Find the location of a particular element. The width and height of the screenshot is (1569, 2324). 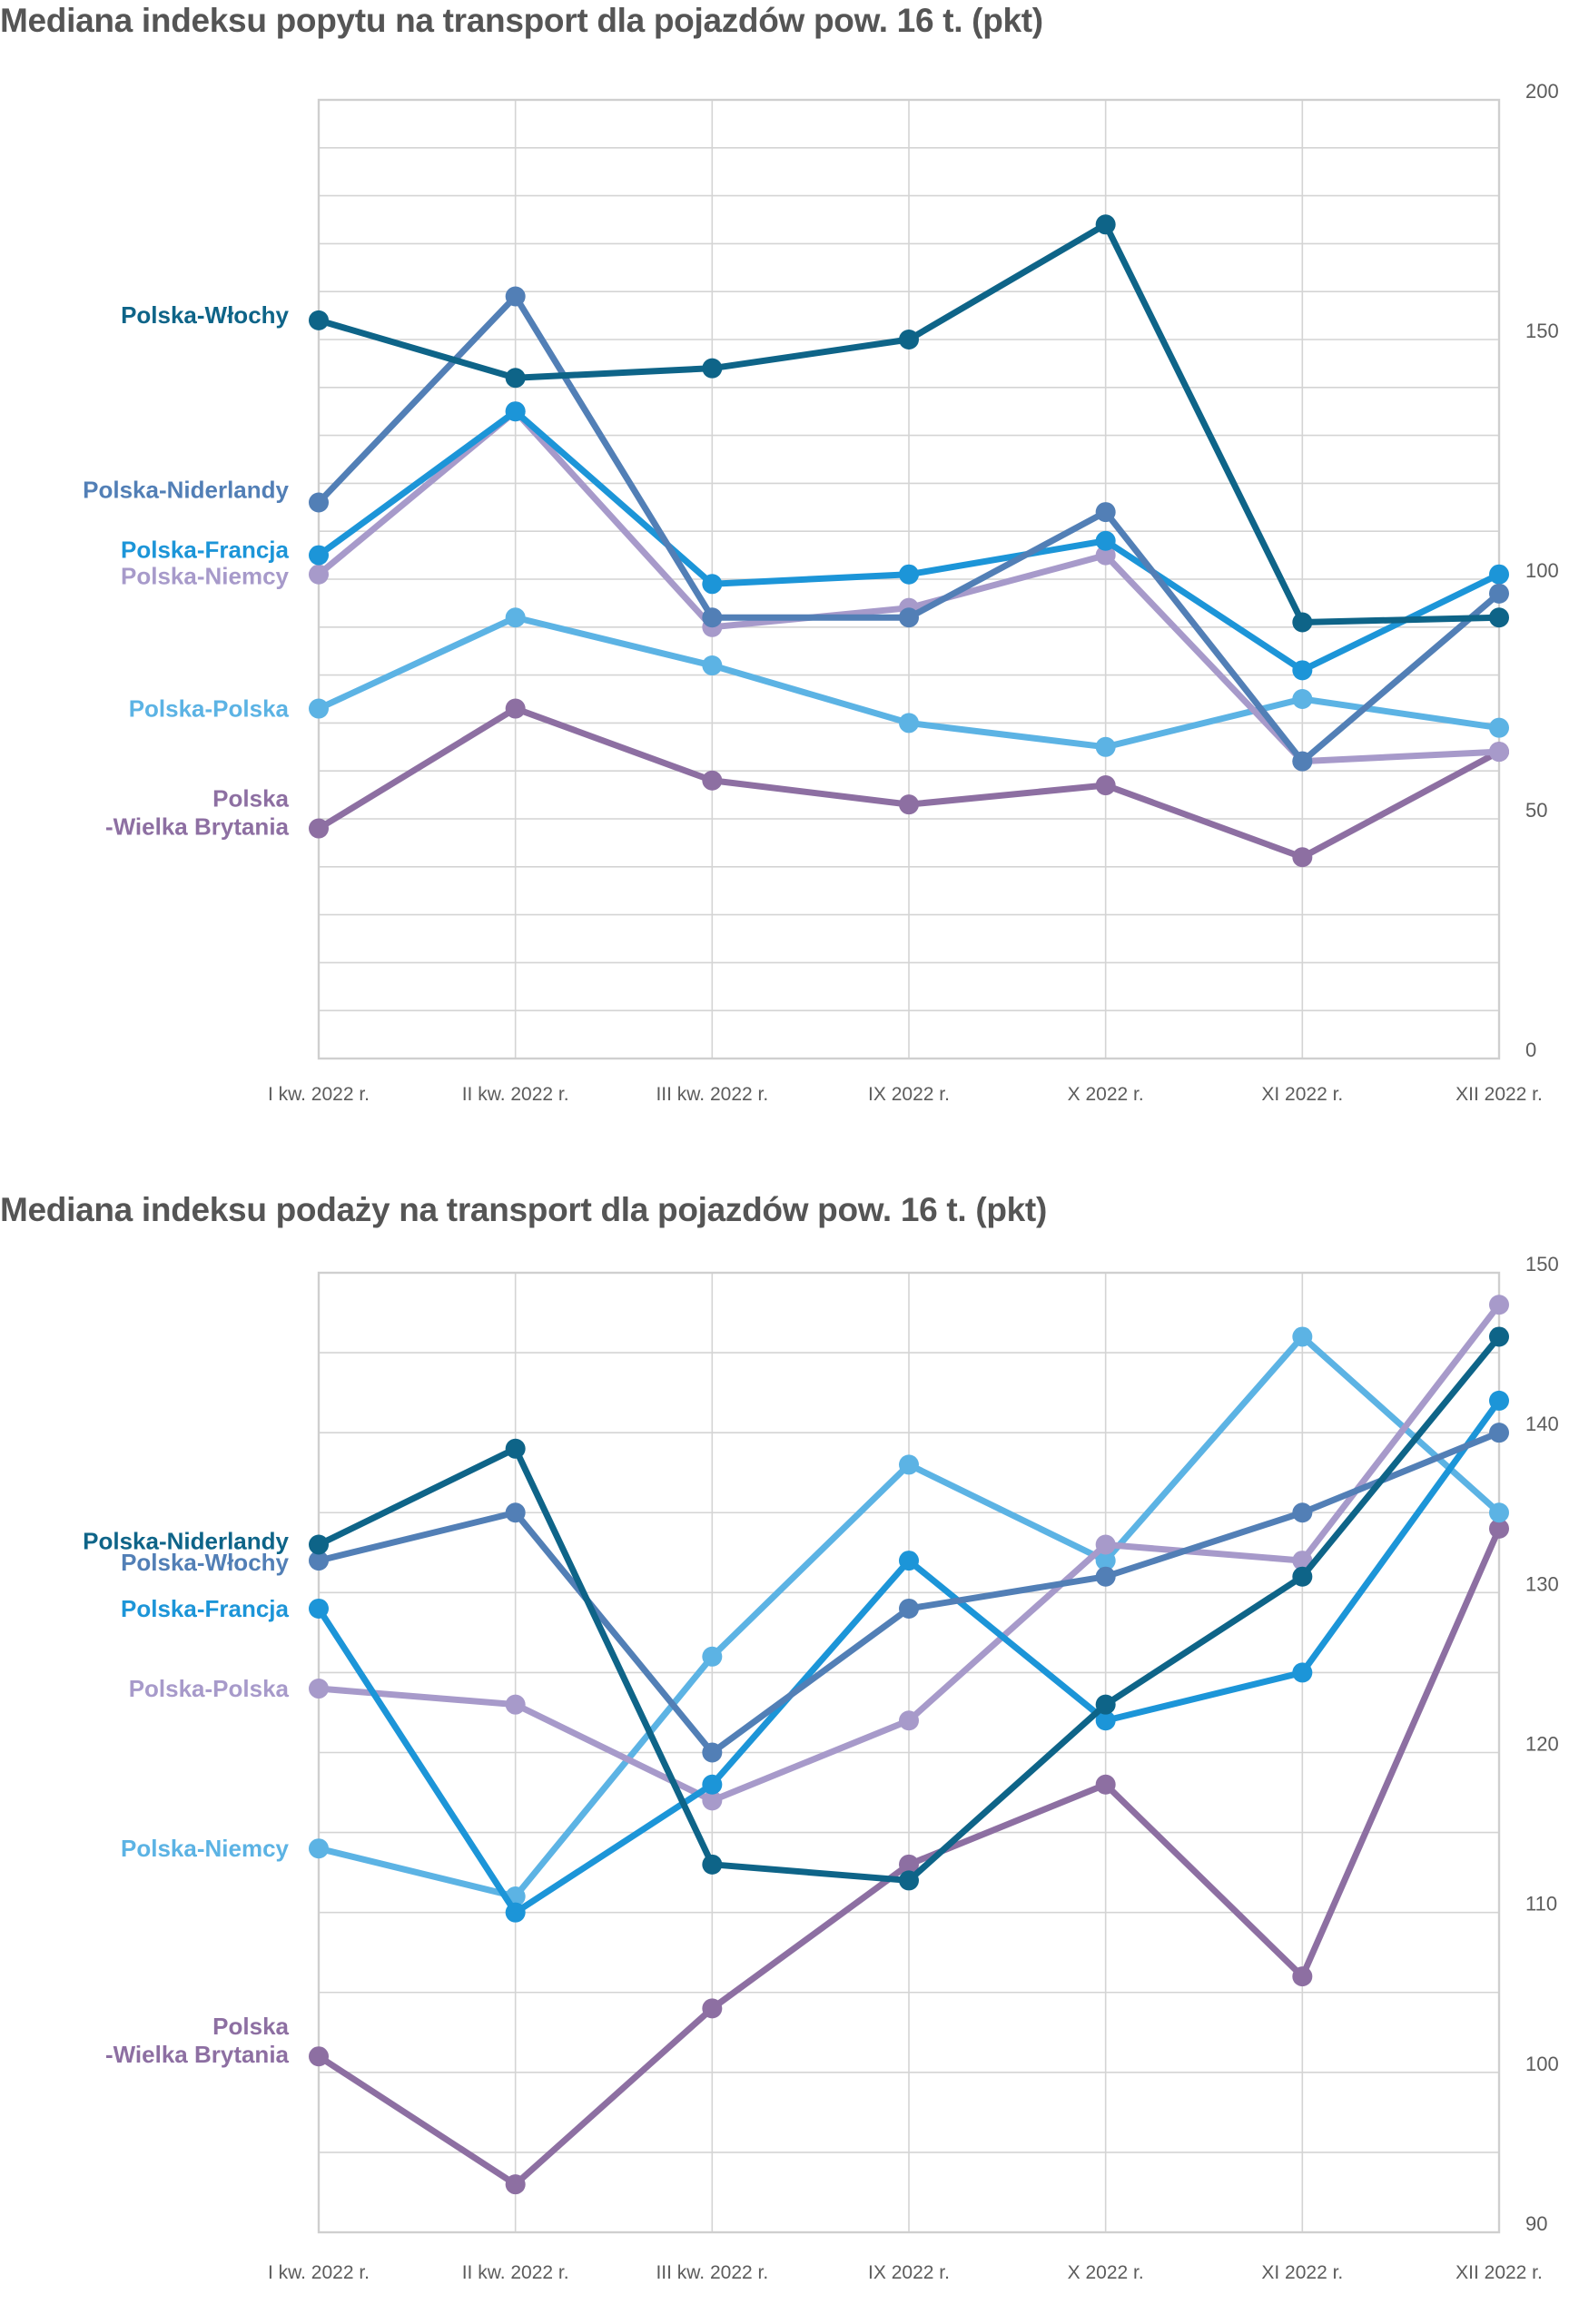

y-tick-label: 120 is located at coordinates (1542, 1744).